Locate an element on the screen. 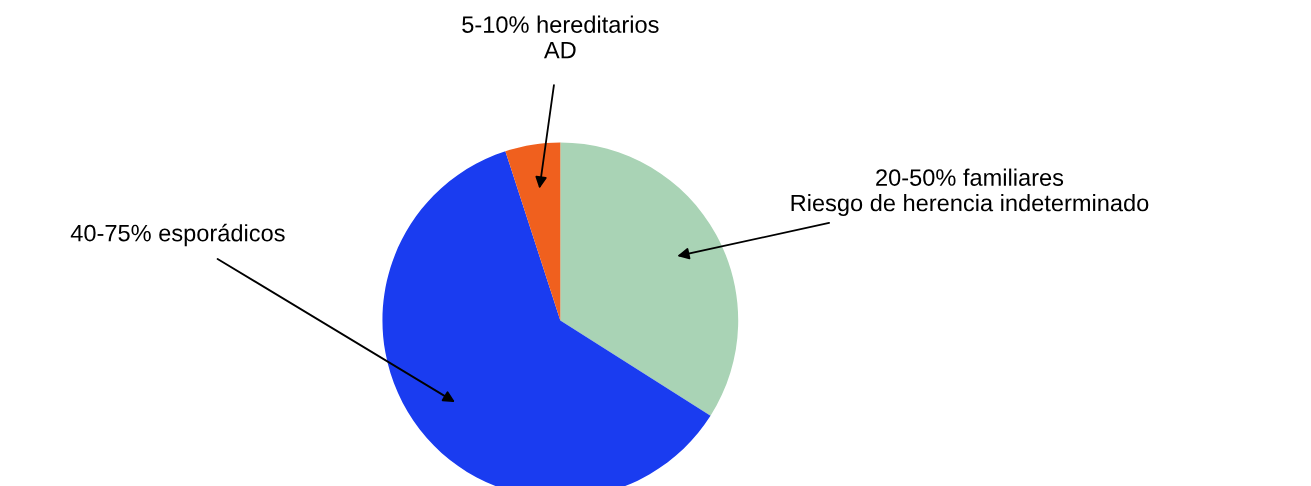 Image resolution: width=1311 pixels, height=486 pixels. slice-label: 5-10% hereditarios AD is located at coordinates (560, 37).